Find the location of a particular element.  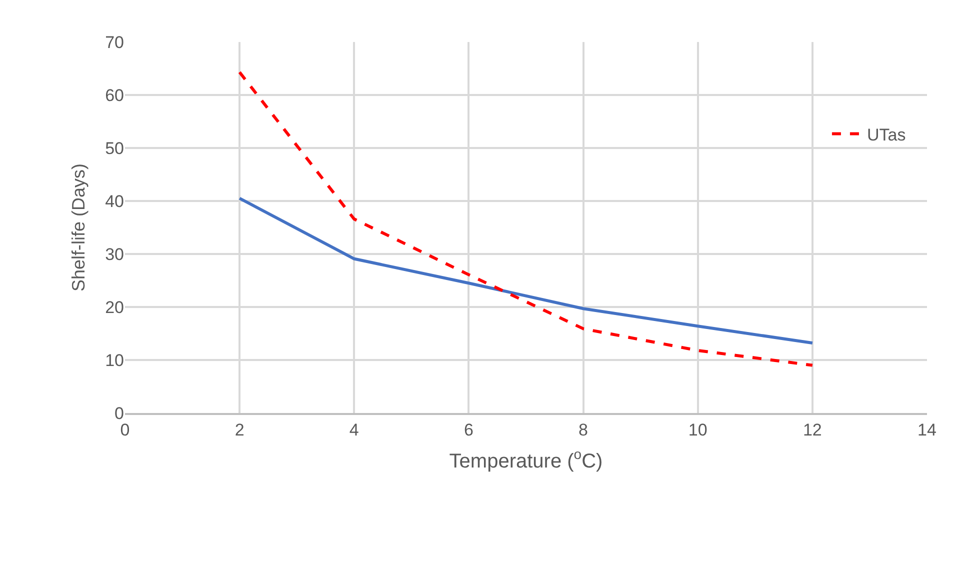

y-tick-label: 0 is located at coordinates (119, 413).